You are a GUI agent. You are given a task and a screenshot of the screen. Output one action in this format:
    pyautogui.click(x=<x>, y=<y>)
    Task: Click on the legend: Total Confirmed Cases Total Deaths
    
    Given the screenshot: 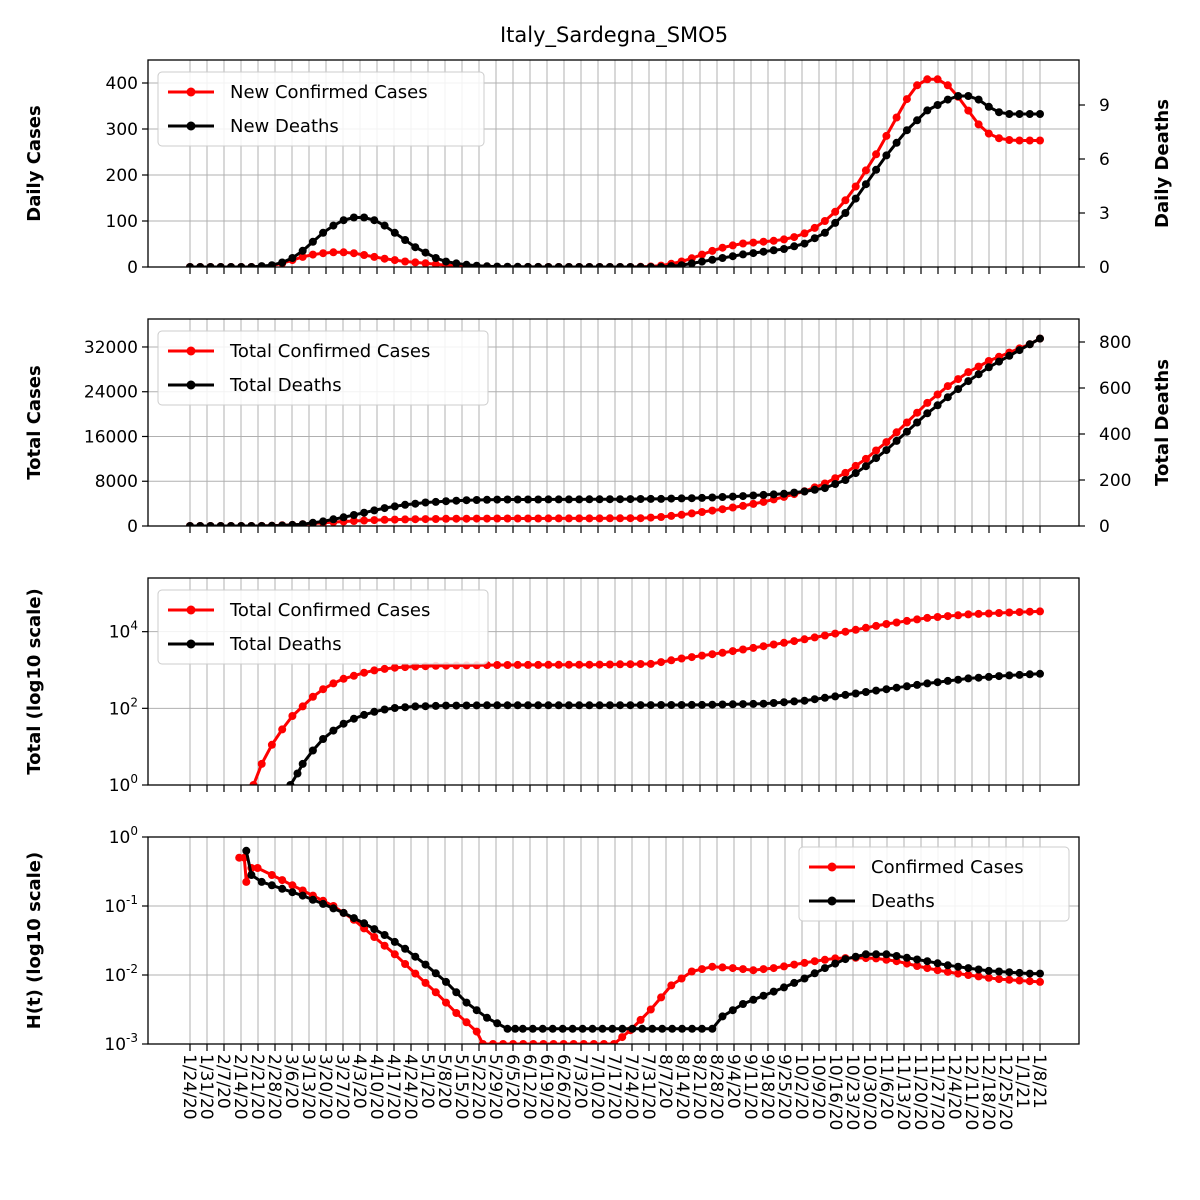 What is the action you would take?
    pyautogui.click(x=323, y=368)
    